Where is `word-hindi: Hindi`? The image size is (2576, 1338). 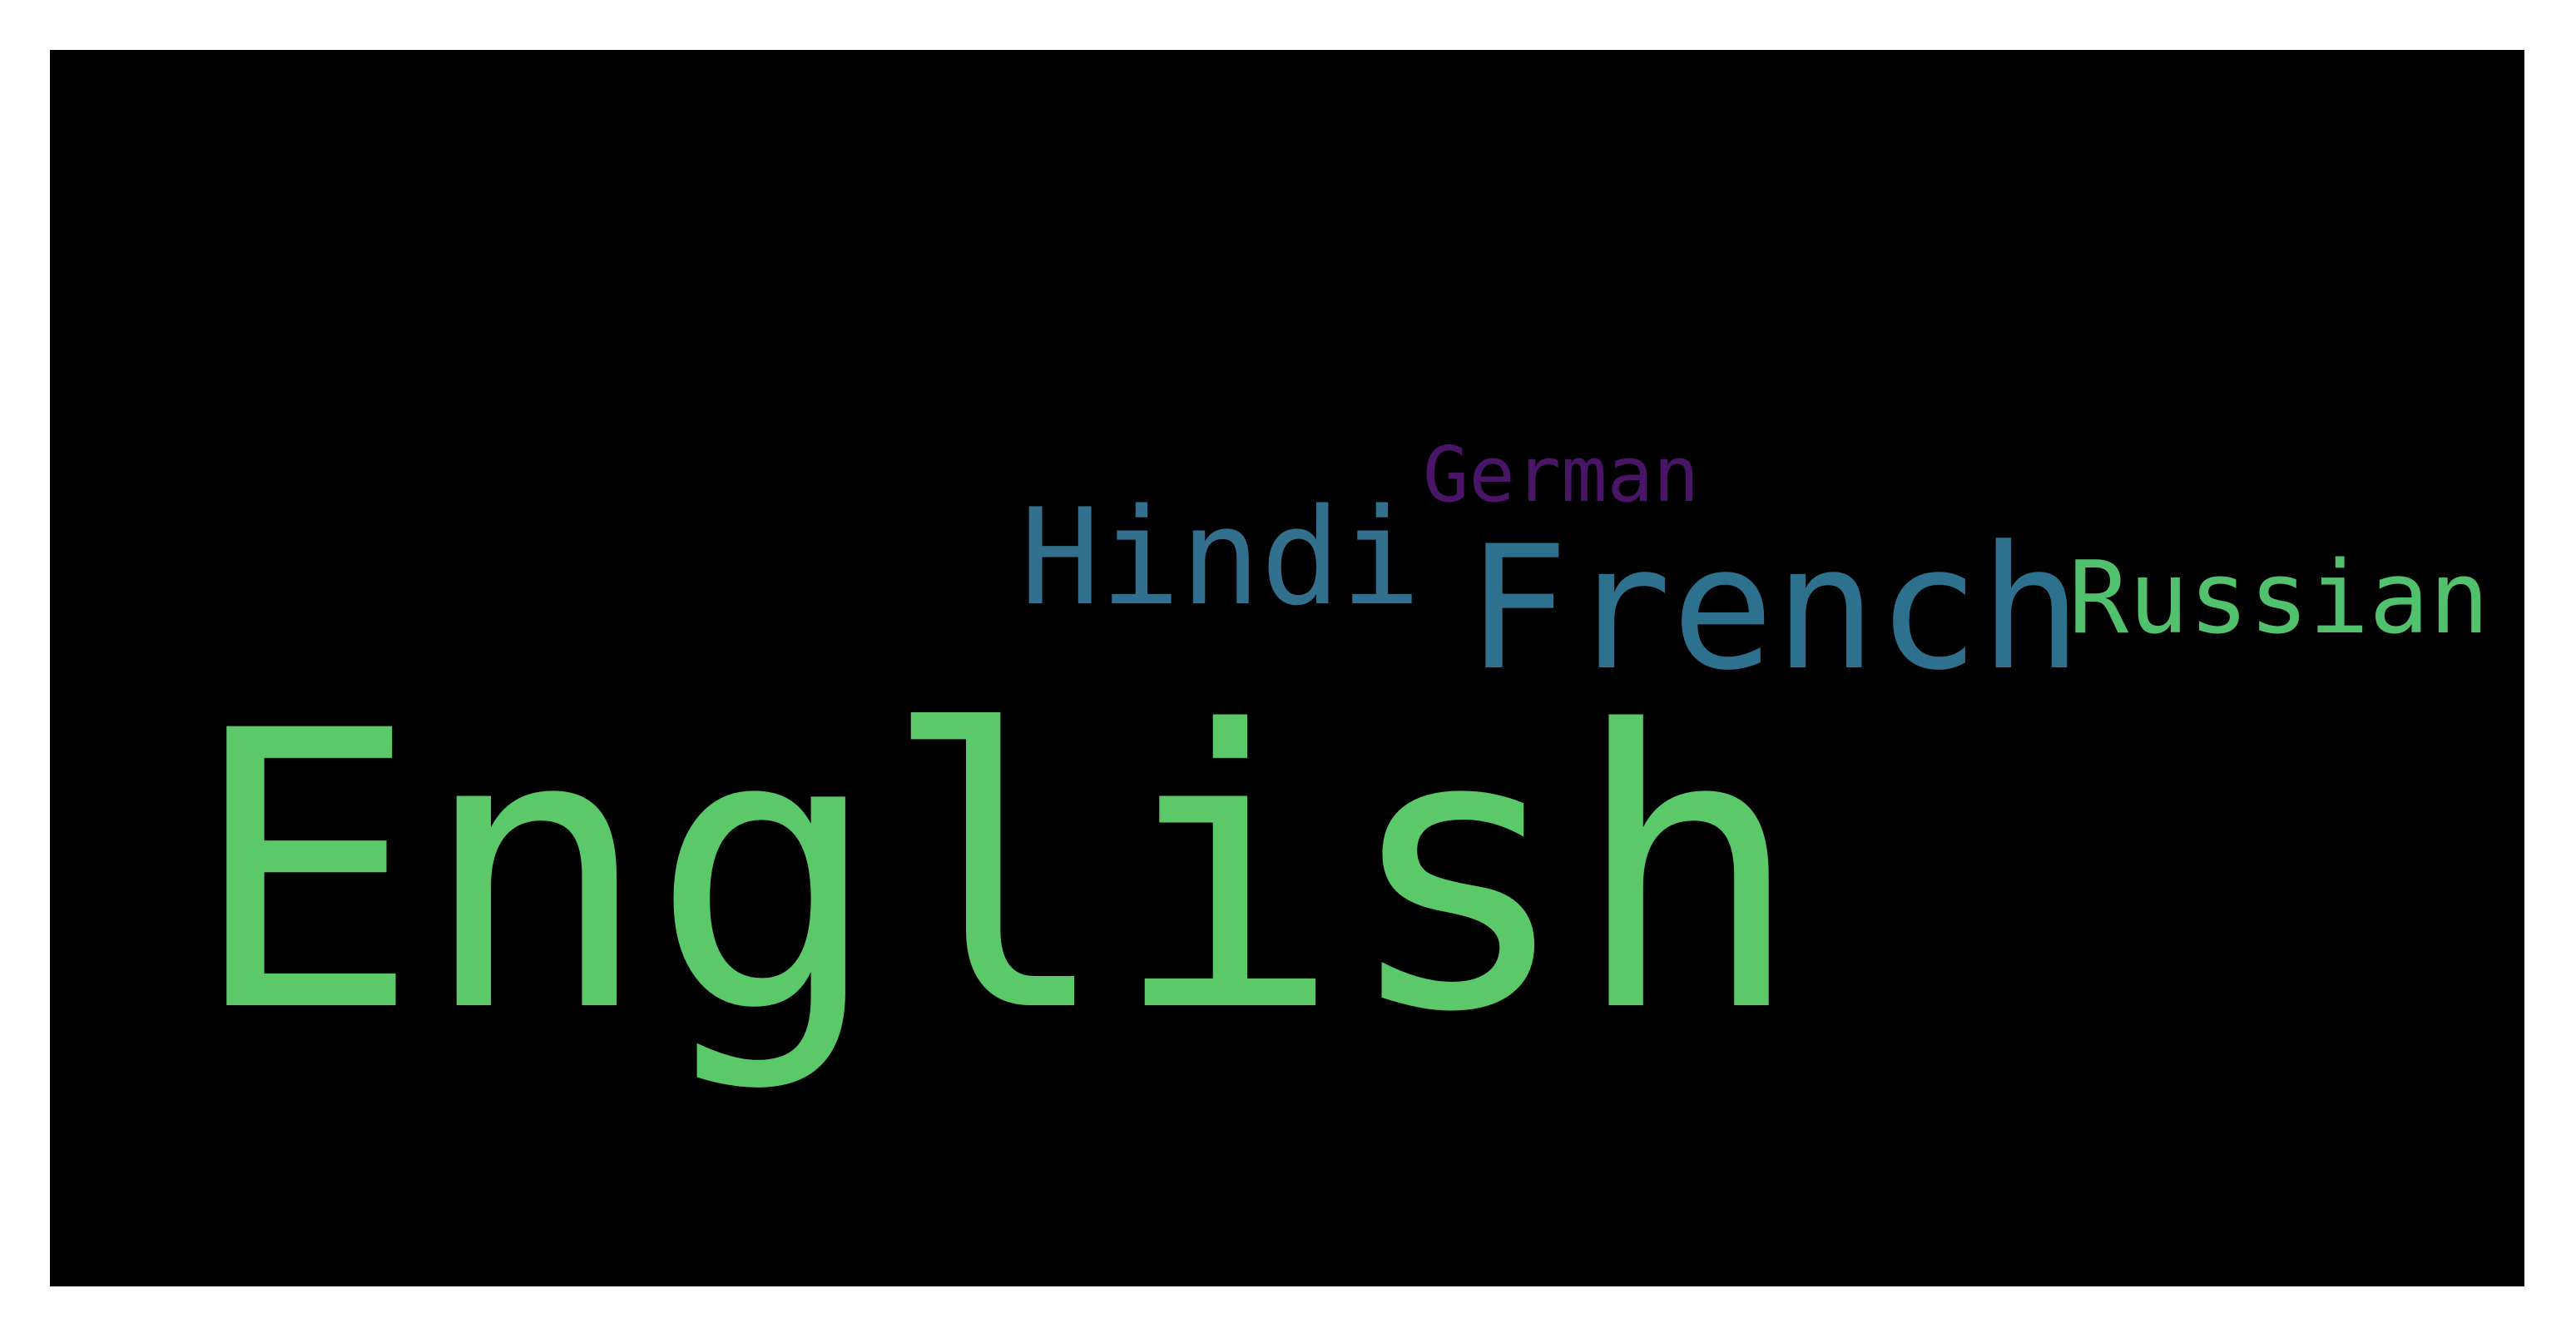 word-hindi: Hindi is located at coordinates (1220, 557).